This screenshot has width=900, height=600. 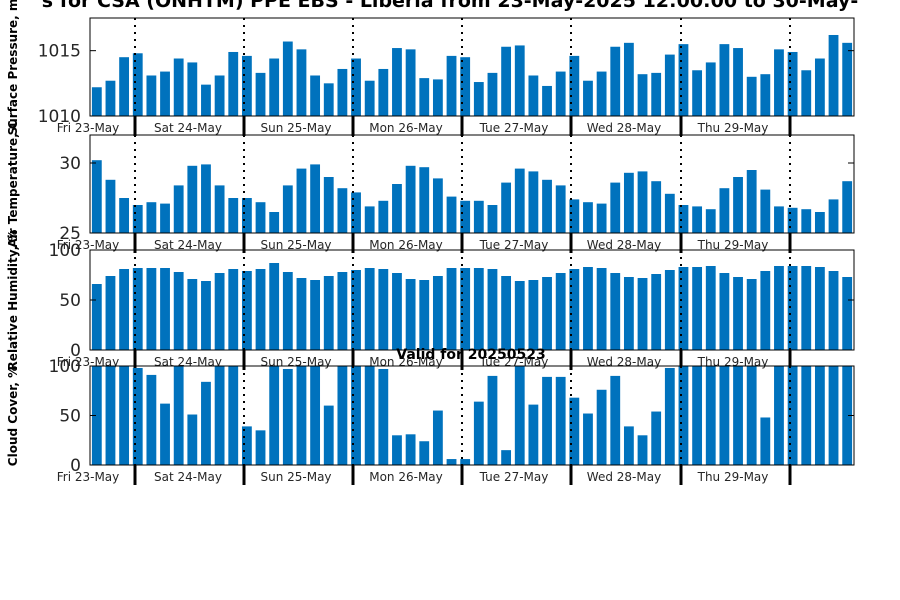 I want to click on y-tick-label: 1015, so click(x=59, y=52).